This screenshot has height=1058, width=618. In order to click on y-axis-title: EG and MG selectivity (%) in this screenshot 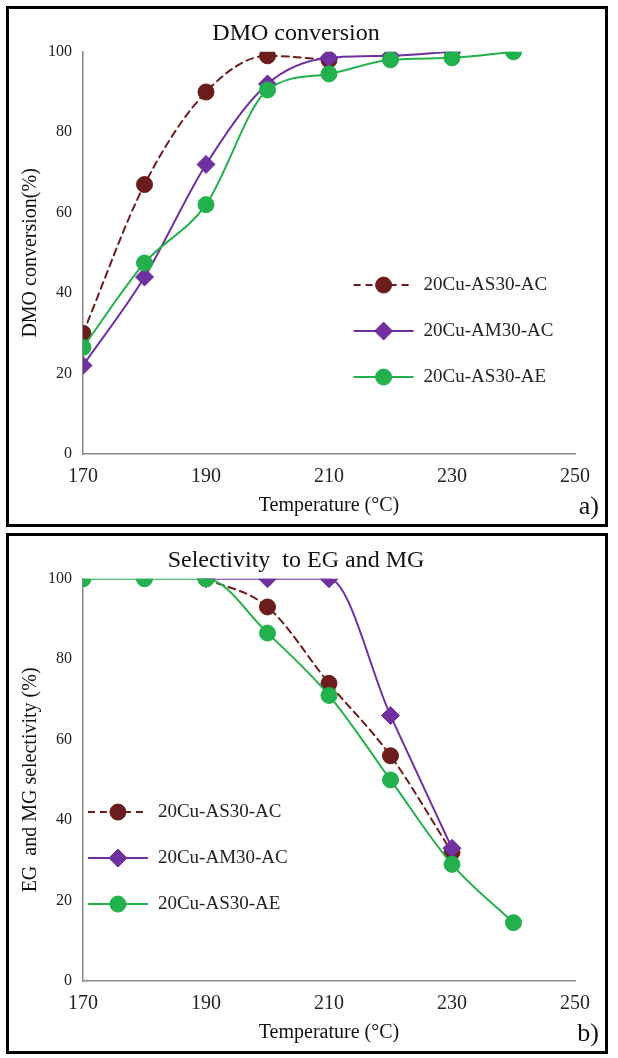, I will do `click(30, 780)`.